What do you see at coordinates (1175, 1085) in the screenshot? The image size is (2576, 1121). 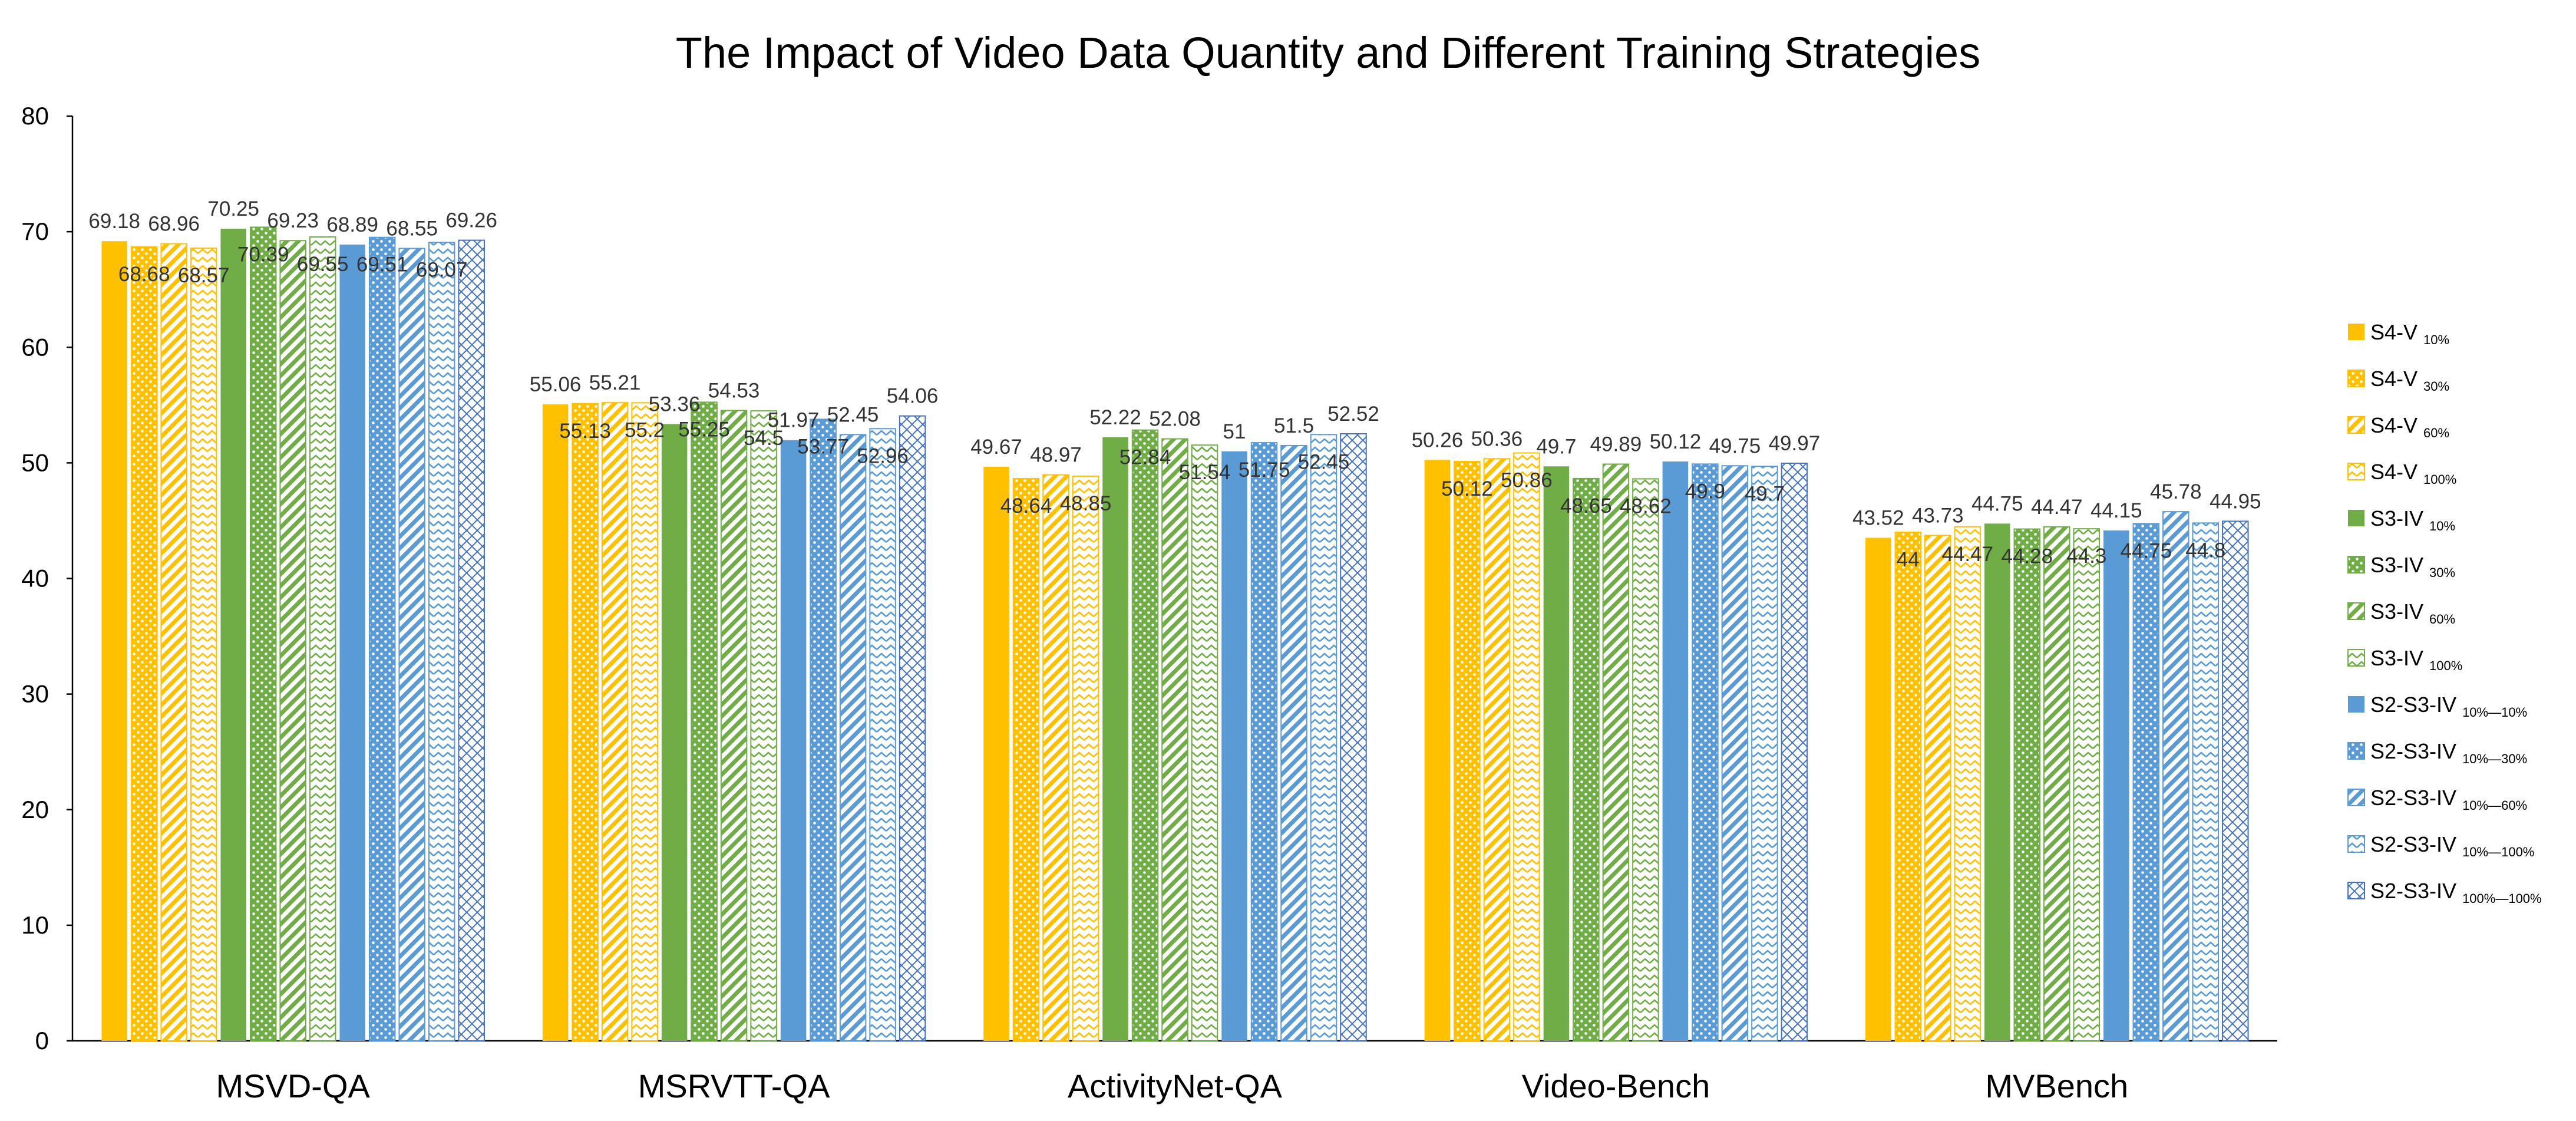 I see `x-tick-label: ActivityNet-QA` at bounding box center [1175, 1085].